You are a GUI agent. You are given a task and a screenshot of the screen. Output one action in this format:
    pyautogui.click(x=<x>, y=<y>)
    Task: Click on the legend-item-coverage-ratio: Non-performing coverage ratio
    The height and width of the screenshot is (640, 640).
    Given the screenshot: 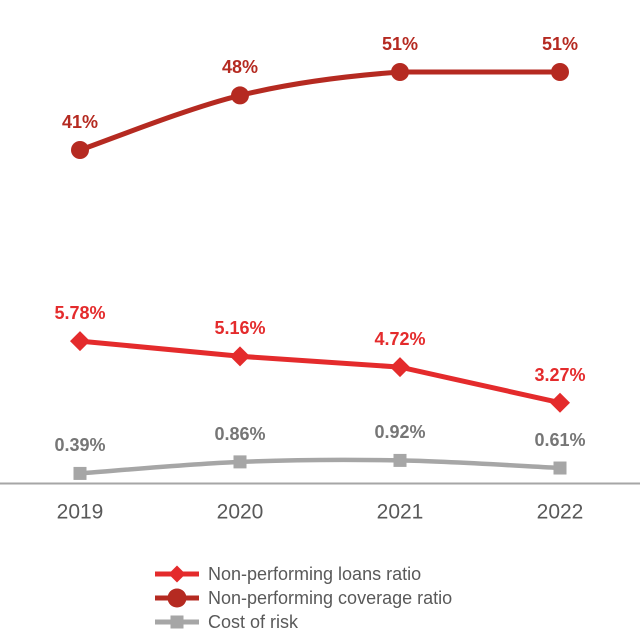 What is the action you would take?
    pyautogui.click(x=303, y=598)
    